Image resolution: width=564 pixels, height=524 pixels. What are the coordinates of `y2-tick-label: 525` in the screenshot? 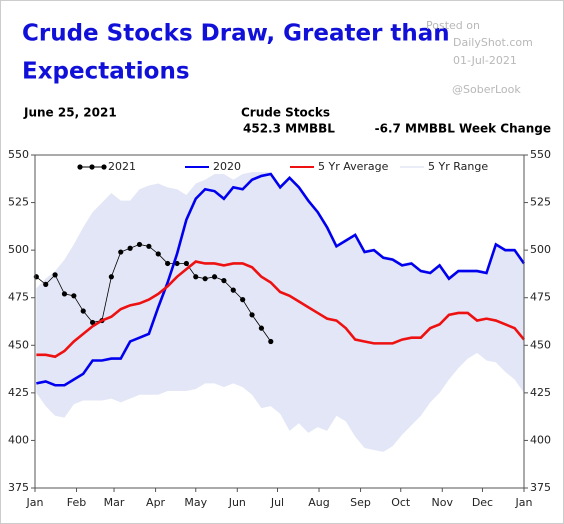 It's located at (540, 202).